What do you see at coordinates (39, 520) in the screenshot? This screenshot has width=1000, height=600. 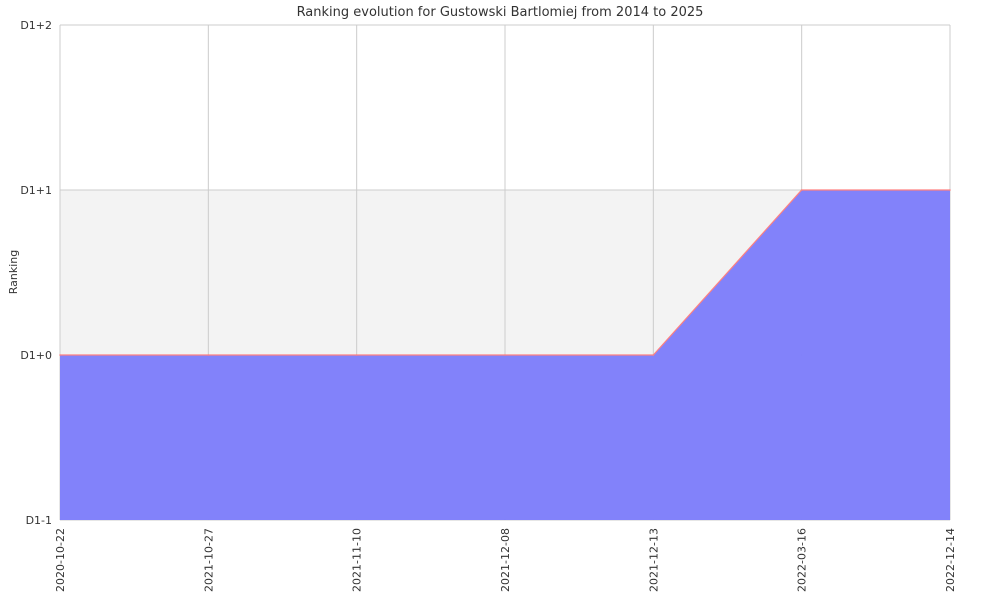 I see `y-tick-label-0: D1-1` at bounding box center [39, 520].